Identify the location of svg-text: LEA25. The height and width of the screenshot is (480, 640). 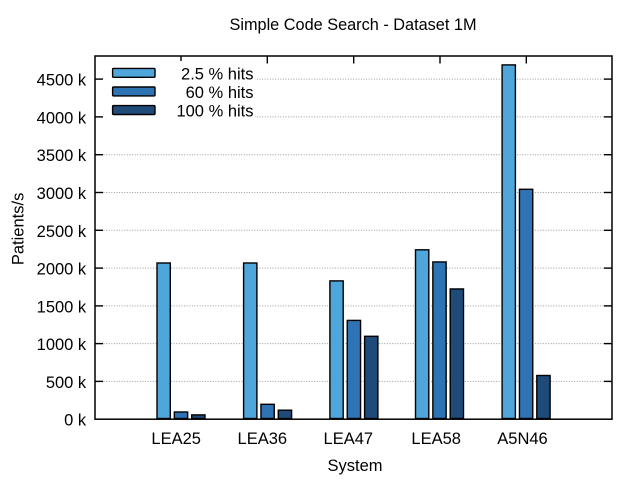
(176, 439).